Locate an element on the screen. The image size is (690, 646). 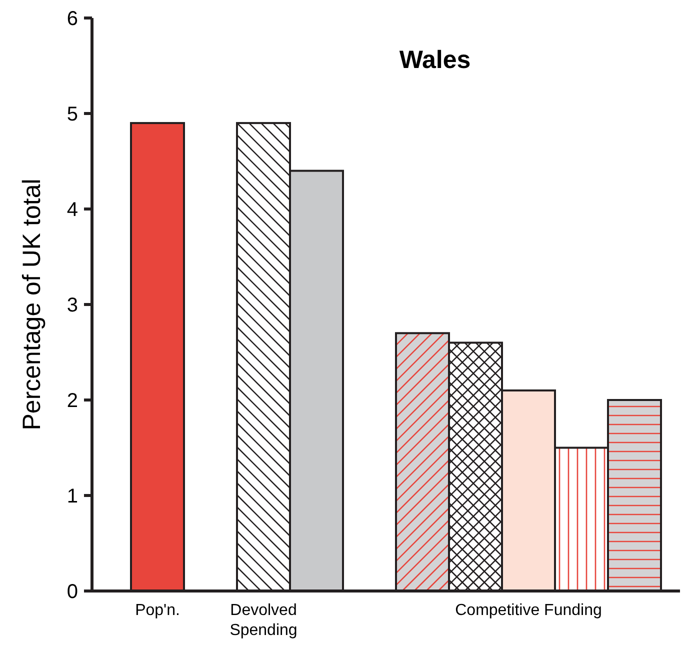
y-axis-title: Percentage of UK total is located at coordinates (32, 304).